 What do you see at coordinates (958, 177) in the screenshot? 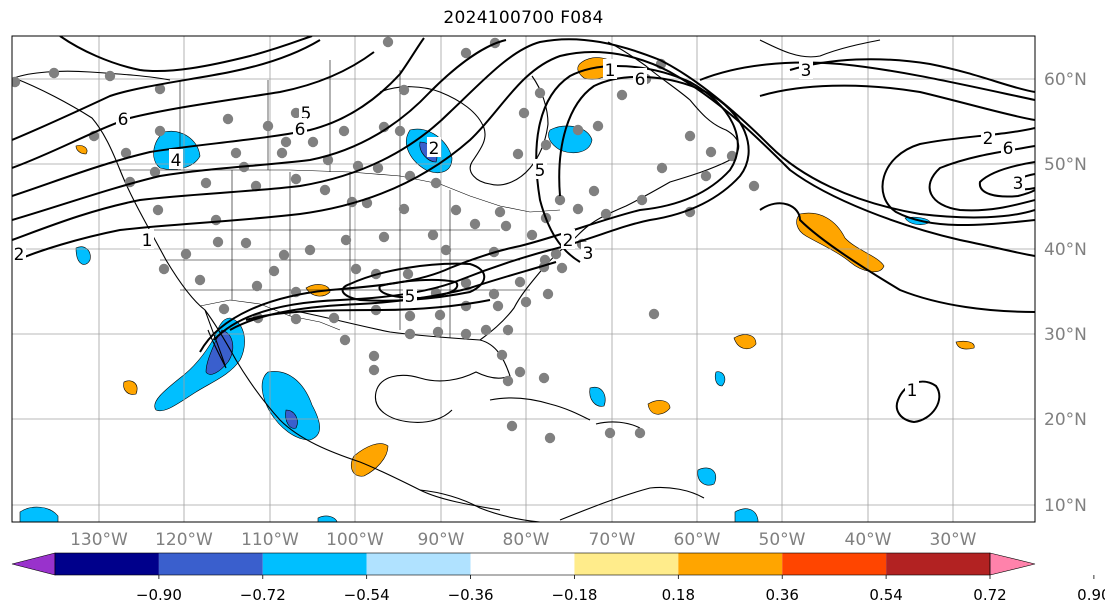
I see `contour-line-east-low-a` at bounding box center [958, 177].